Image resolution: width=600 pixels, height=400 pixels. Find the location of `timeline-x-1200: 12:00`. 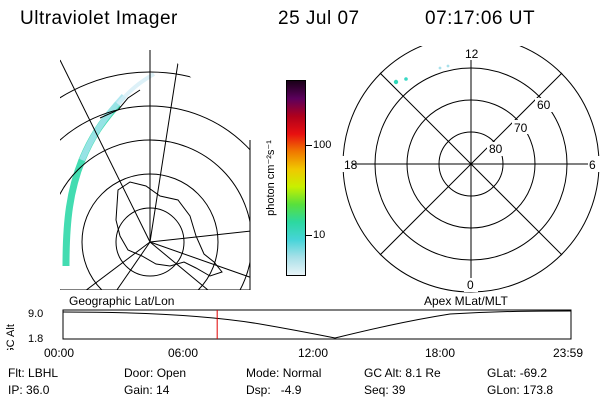

timeline-x-1200: 12:00 is located at coordinates (313, 353).